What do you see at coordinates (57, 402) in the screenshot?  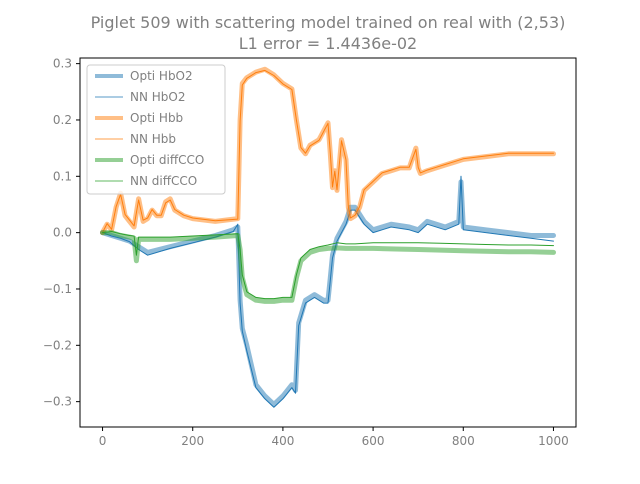 I see `y-tick-label: −0.3` at bounding box center [57, 402].